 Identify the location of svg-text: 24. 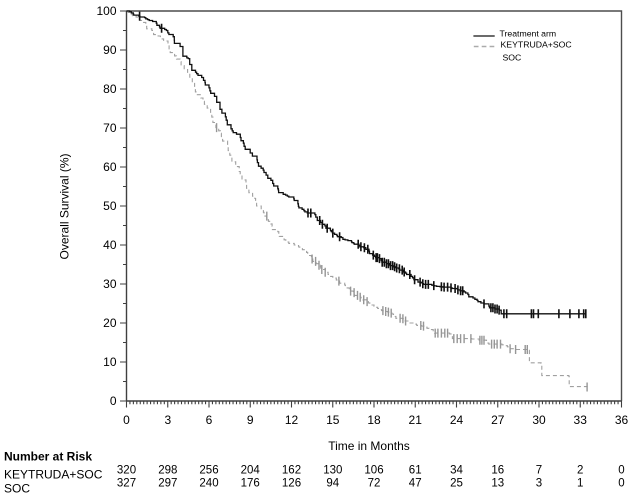
(457, 420).